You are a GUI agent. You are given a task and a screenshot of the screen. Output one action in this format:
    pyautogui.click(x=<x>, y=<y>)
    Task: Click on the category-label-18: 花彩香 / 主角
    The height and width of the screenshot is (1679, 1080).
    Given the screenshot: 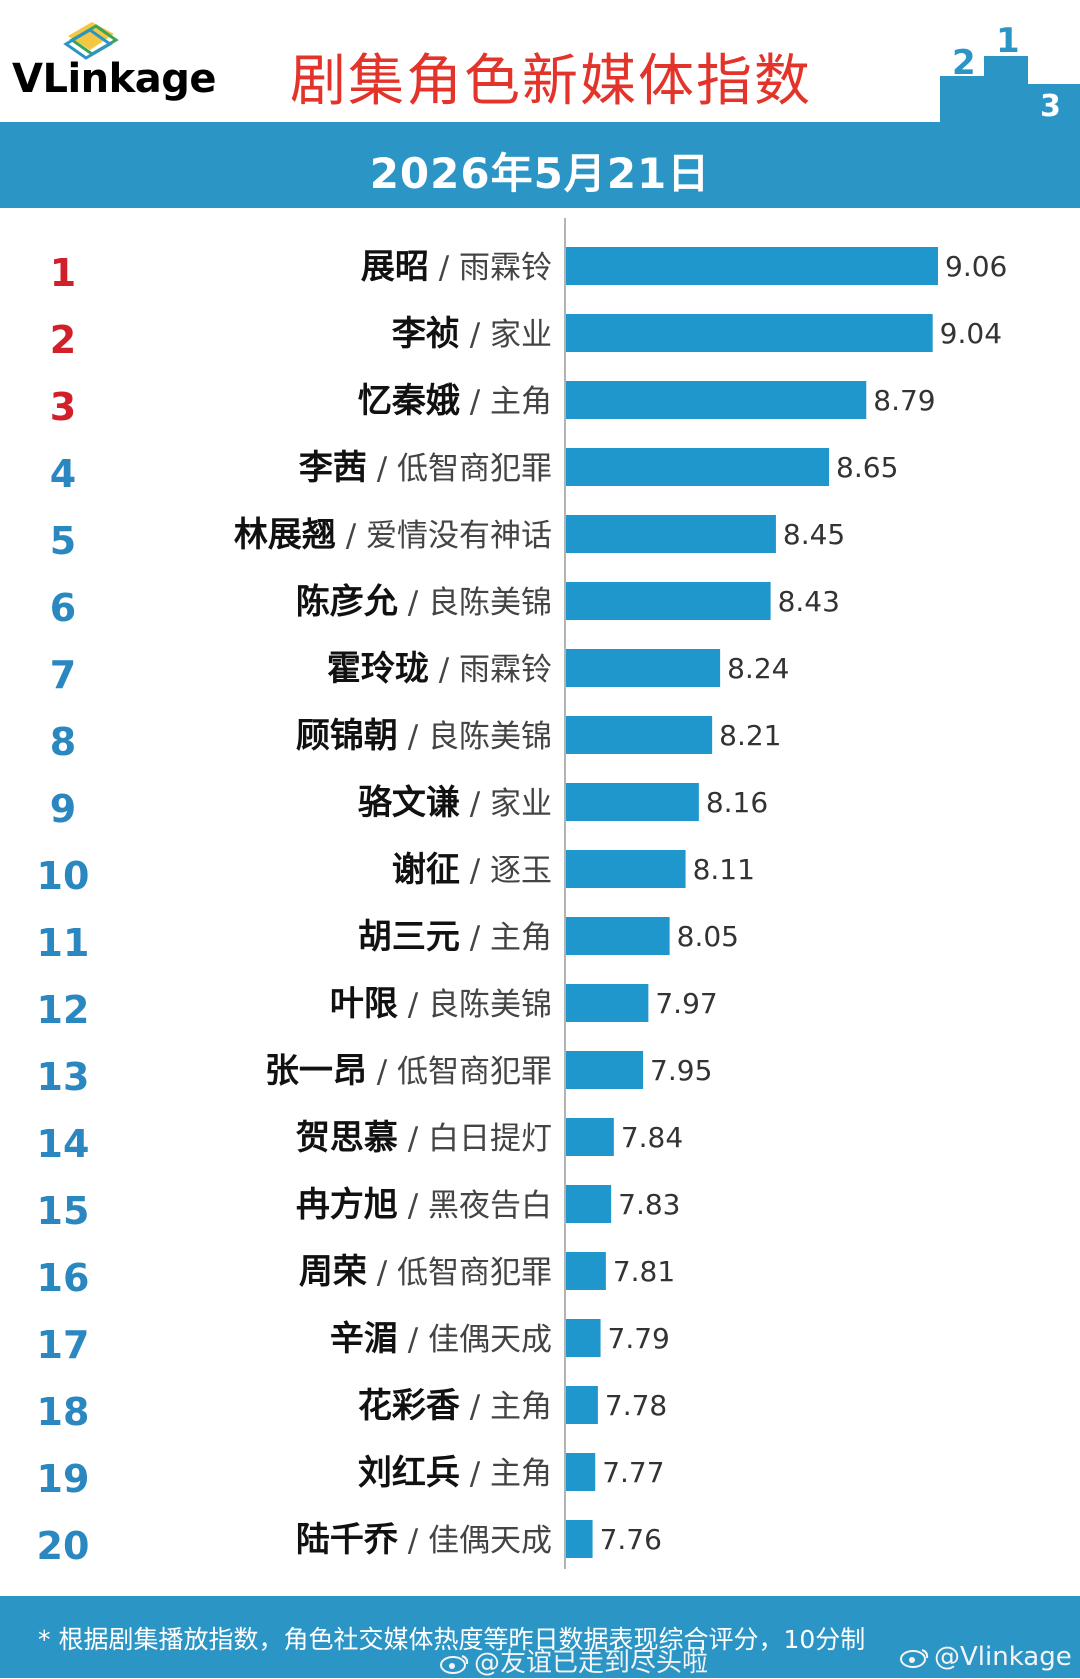 What is the action you would take?
    pyautogui.click(x=455, y=1406)
    